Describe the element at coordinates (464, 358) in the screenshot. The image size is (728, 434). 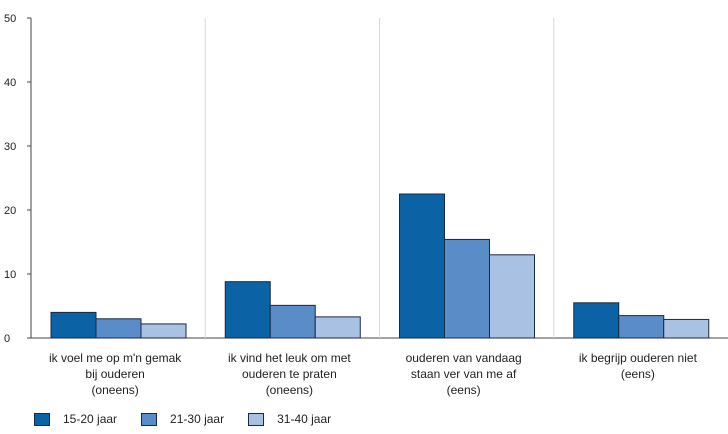
I see `category-label-3-line-1: ouderen van vandaag` at that location.